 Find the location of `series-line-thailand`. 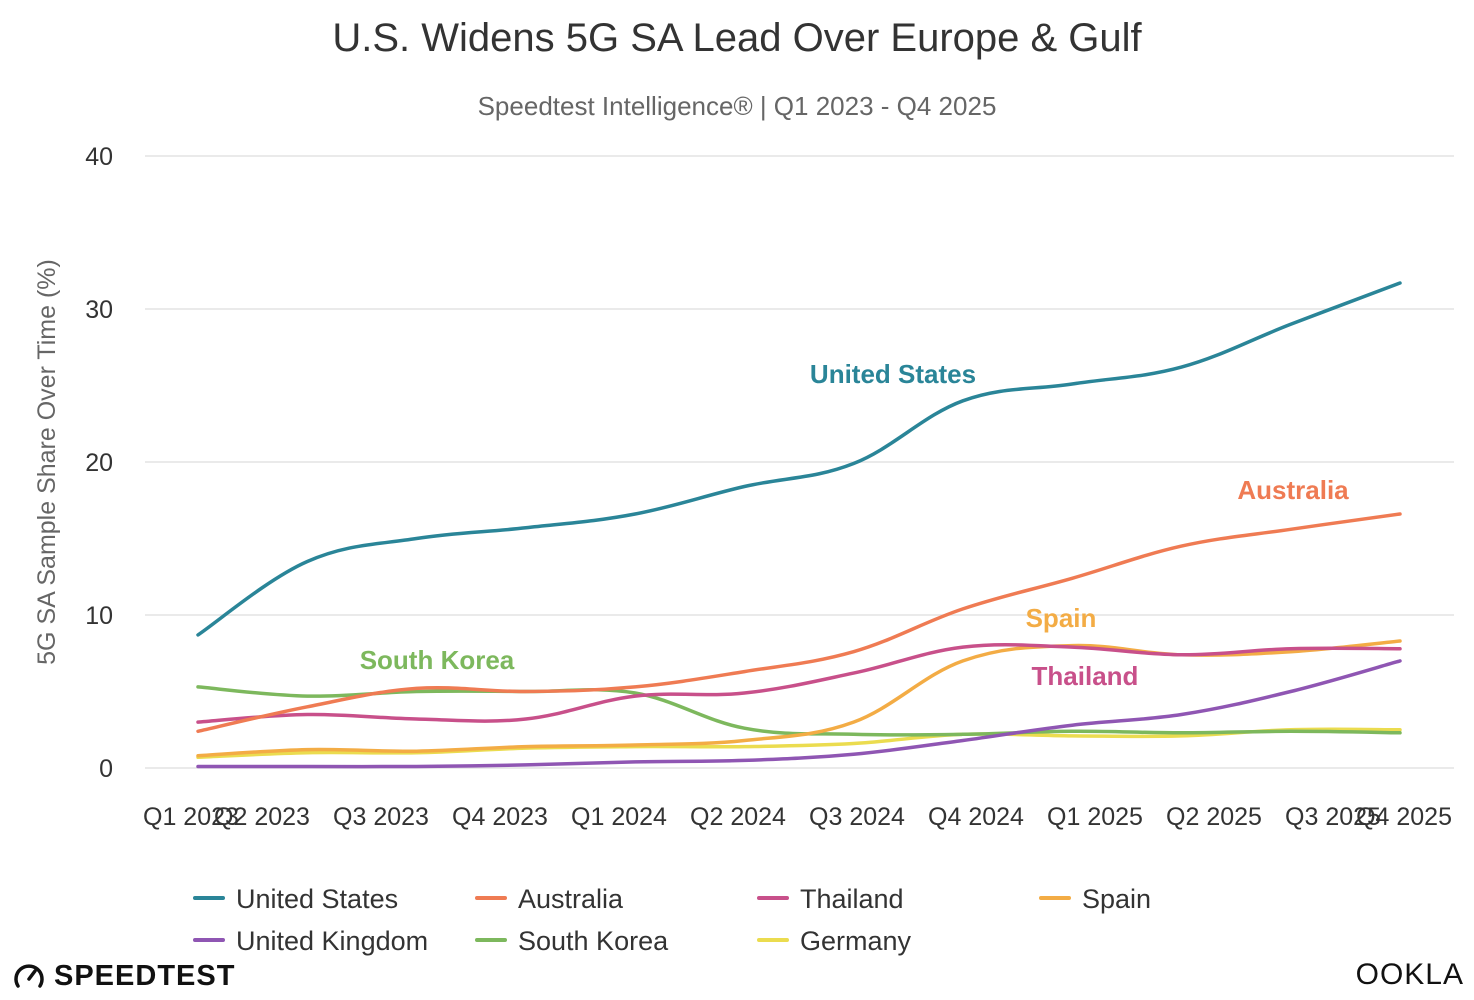

series-line-thailand is located at coordinates (799, 683).